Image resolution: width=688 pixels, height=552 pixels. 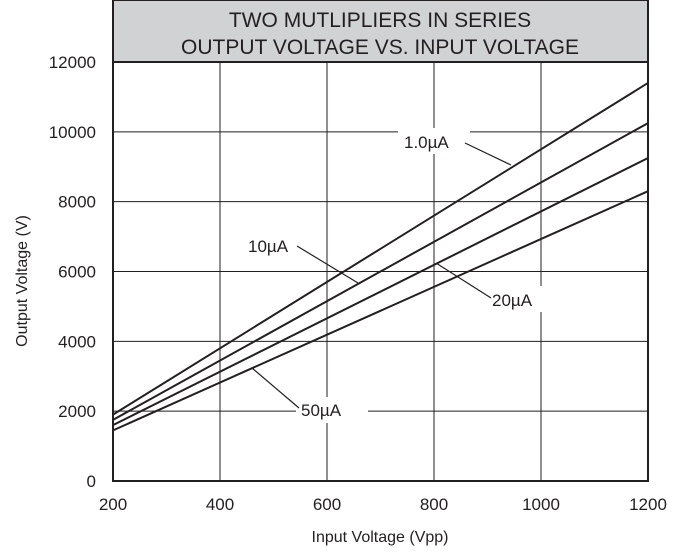 I want to click on label-20ua: 20µA, so click(x=512, y=300).